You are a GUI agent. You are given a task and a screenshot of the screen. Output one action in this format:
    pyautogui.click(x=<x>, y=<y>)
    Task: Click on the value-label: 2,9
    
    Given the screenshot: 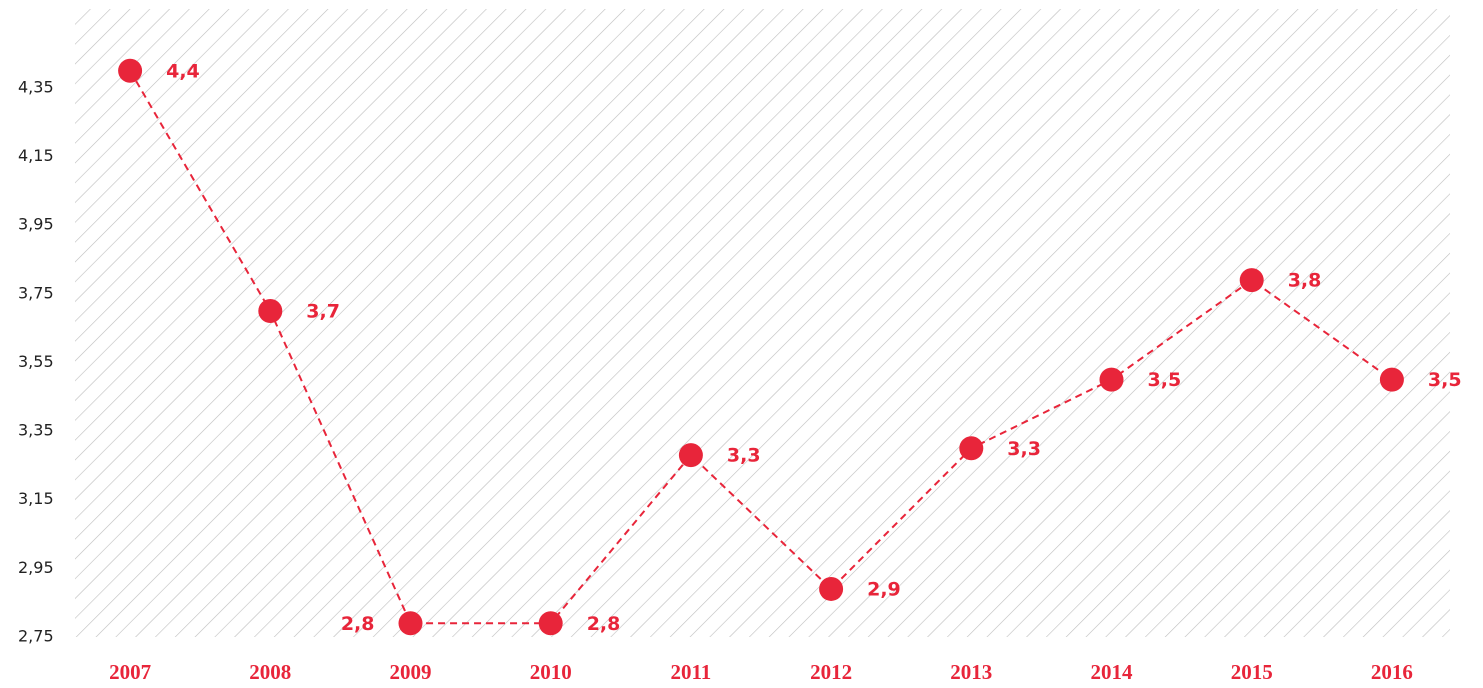 What is the action you would take?
    pyautogui.click(x=884, y=589)
    